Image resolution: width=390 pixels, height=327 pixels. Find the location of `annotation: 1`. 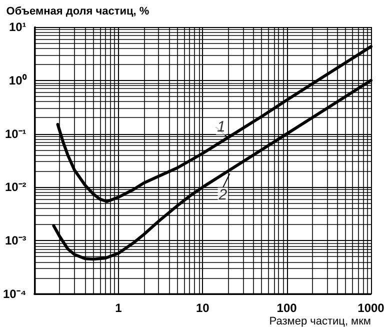

annotation: 1 is located at coordinates (221, 127).